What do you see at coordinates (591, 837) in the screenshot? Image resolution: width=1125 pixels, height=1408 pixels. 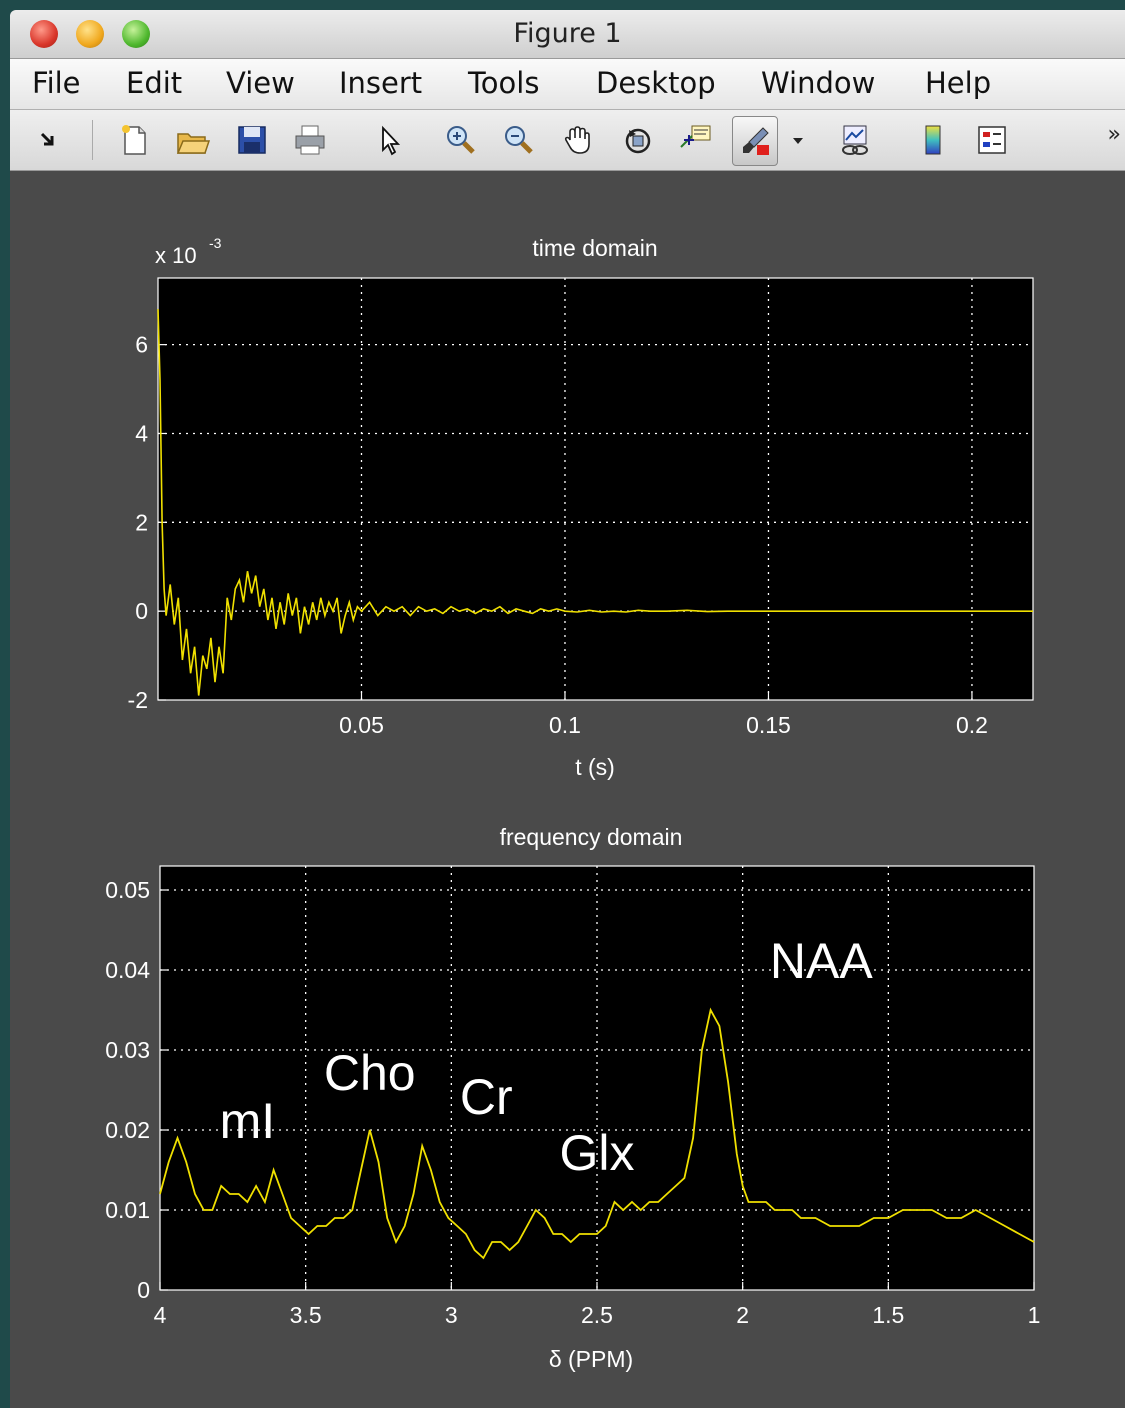 I see `frequency-title: frequency domain` at bounding box center [591, 837].